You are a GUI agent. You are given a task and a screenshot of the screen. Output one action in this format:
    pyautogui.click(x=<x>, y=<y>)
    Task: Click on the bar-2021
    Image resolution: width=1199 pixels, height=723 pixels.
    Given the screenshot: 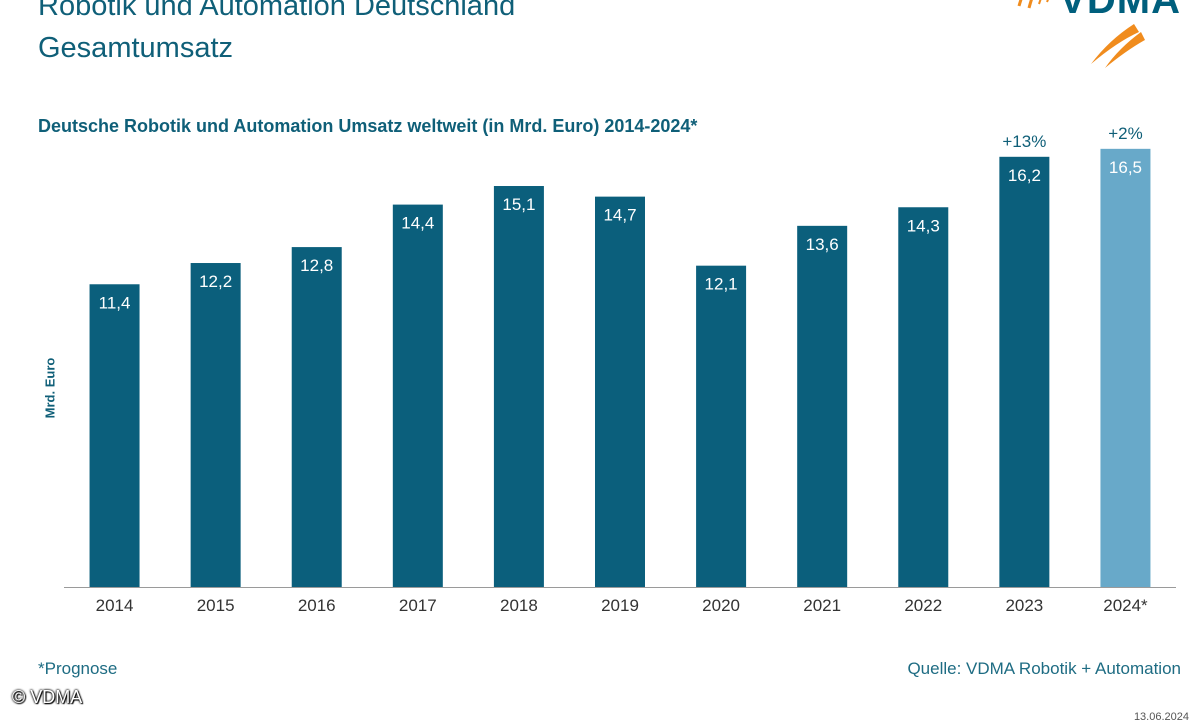 What is the action you would take?
    pyautogui.click(x=822, y=406)
    